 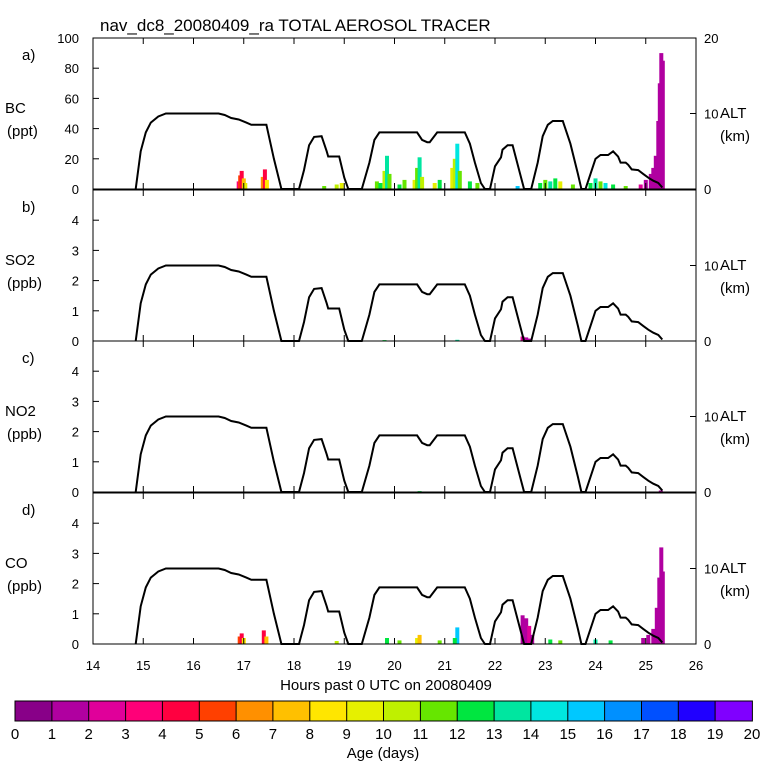 What do you see at coordinates (707, 341) in the screenshot?
I see `alt-tick-label: 0` at bounding box center [707, 341].